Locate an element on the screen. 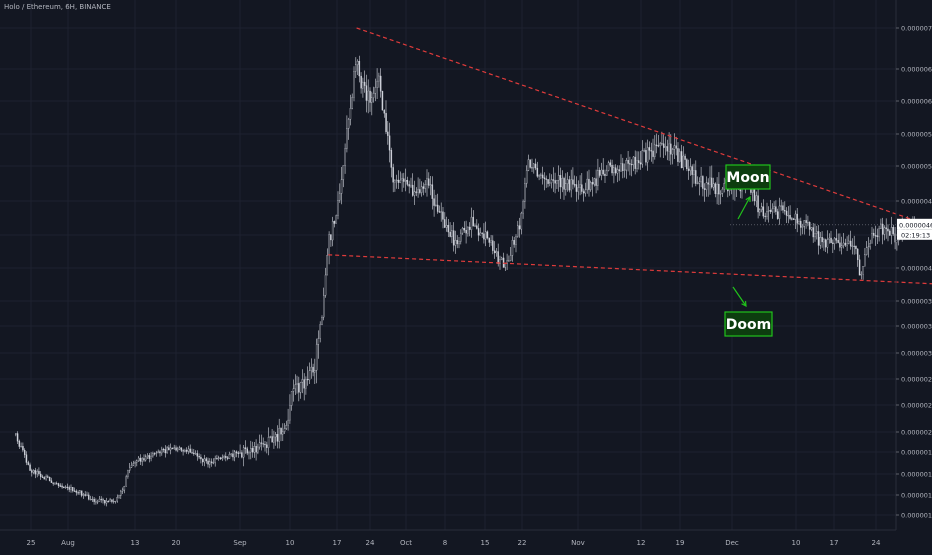  time-tick-label: 17 is located at coordinates (337, 543).